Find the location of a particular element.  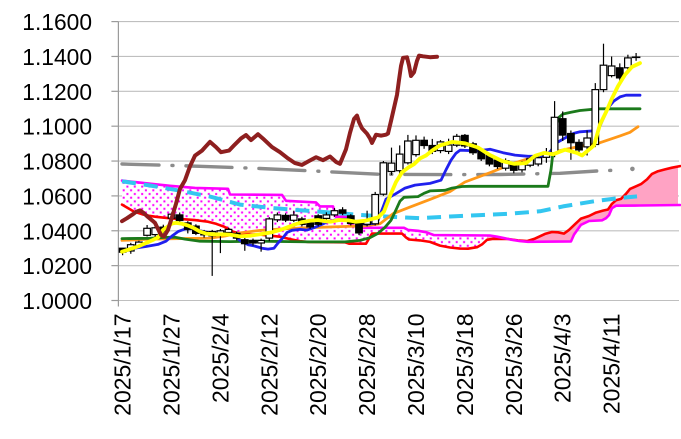

svg-text: 2025/2/12 is located at coordinates (269, 365).